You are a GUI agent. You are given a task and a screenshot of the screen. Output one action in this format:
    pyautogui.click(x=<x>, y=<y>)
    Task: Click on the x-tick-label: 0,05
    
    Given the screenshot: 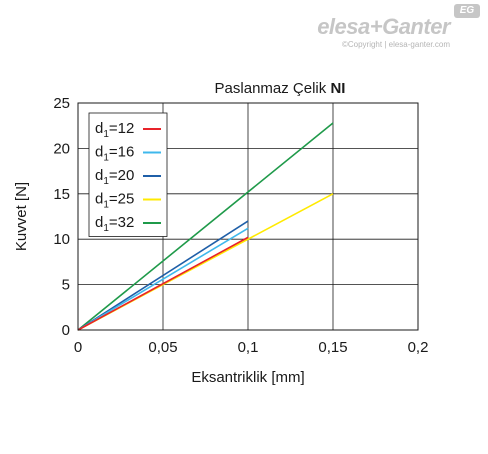 What is the action you would take?
    pyautogui.click(x=162, y=347)
    